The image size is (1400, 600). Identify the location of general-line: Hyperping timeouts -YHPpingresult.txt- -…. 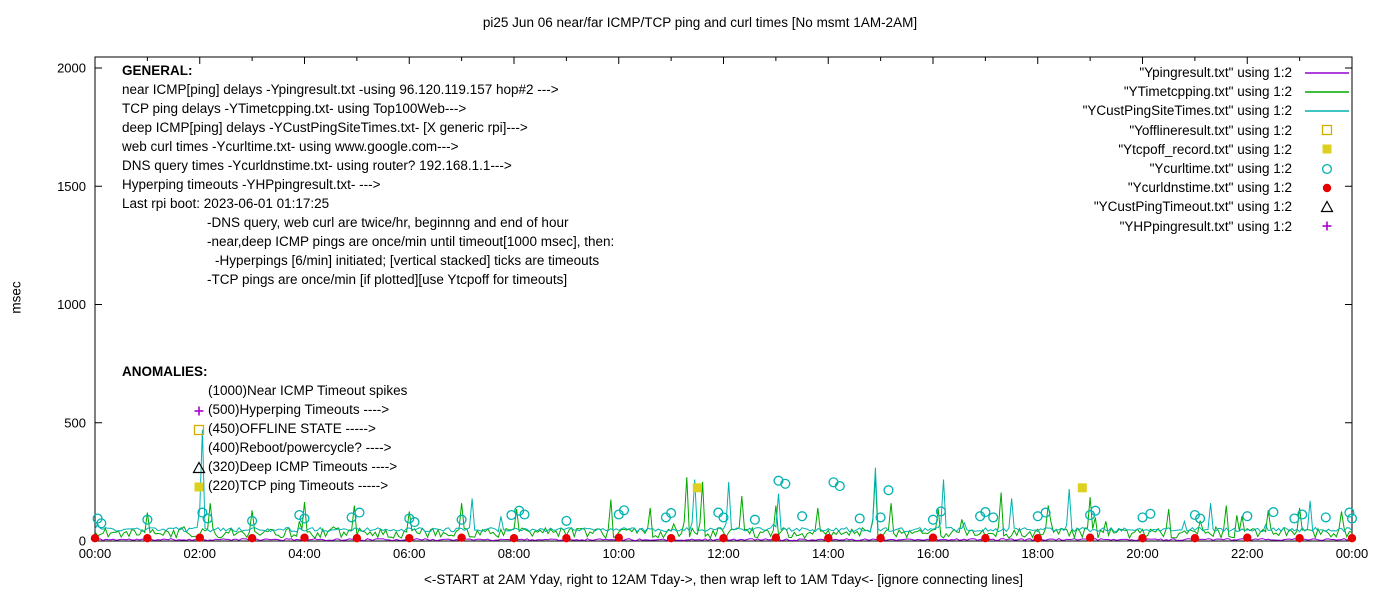
(251, 184).